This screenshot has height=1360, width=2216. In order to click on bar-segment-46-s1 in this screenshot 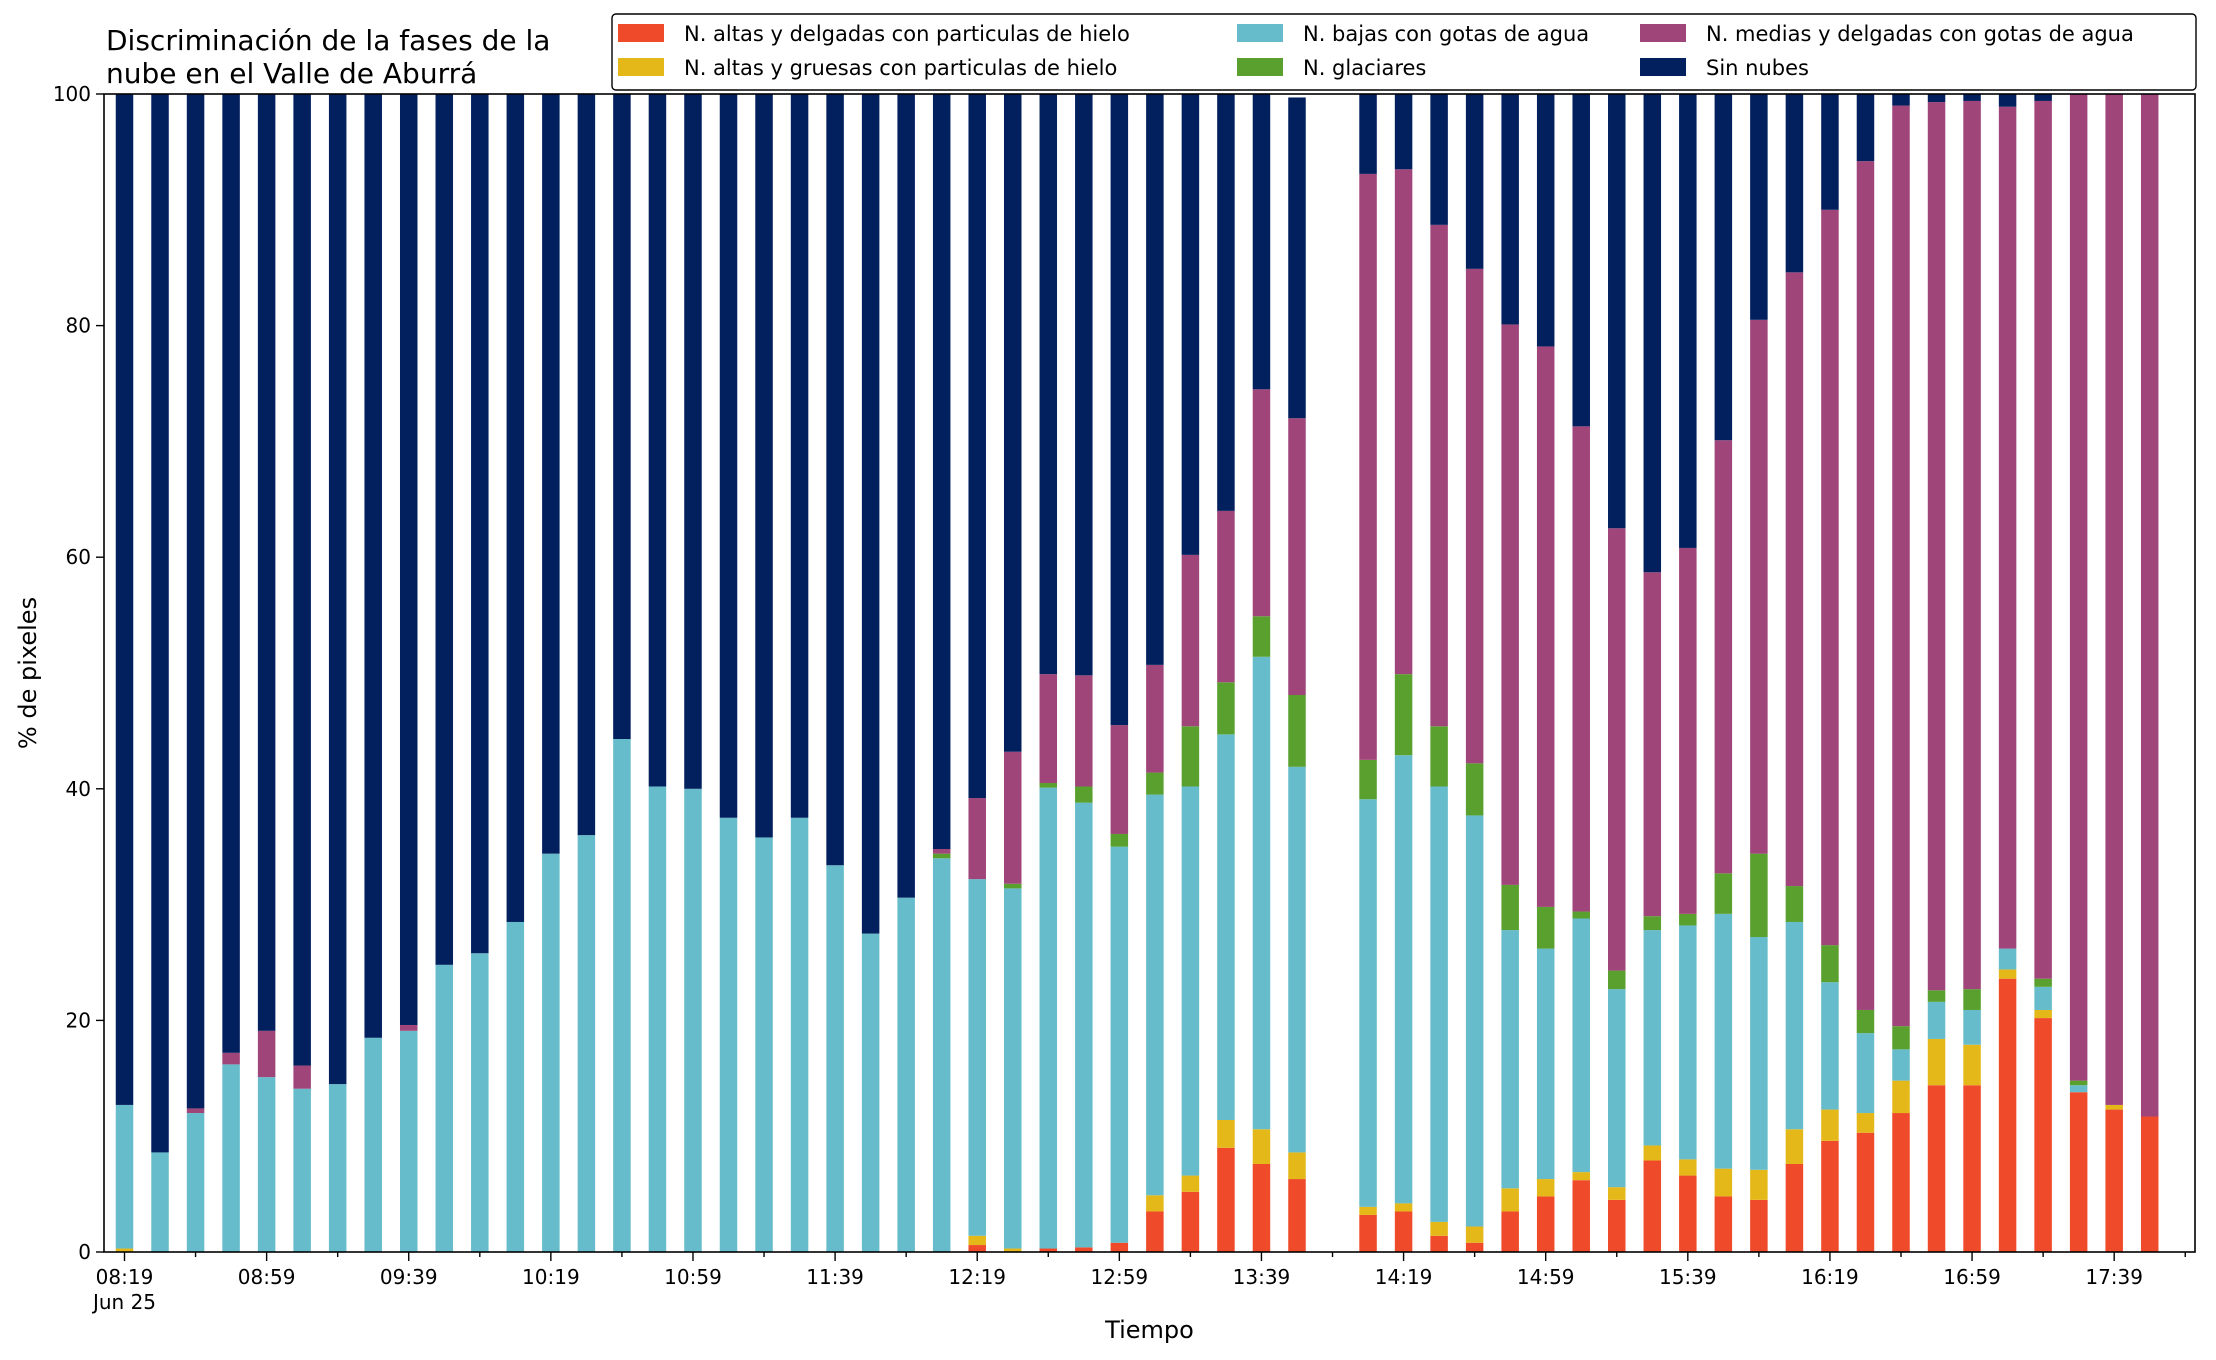, I will do `click(1759, 1184)`.